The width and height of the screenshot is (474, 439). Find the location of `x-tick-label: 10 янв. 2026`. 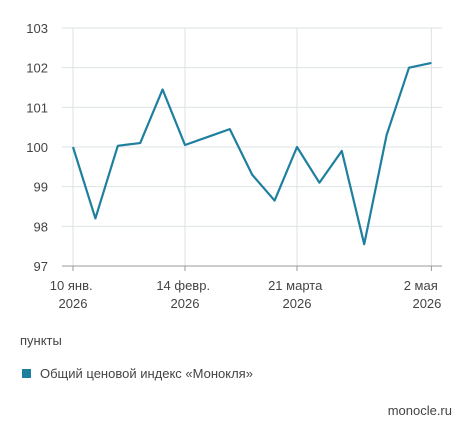

x-tick-label: 10 янв. 2026 is located at coordinates (73, 294).